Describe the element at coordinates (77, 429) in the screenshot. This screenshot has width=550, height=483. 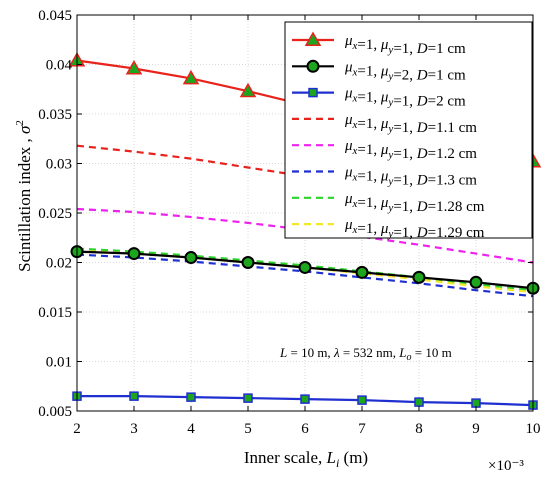
I see `x-tick-label: 2` at that location.